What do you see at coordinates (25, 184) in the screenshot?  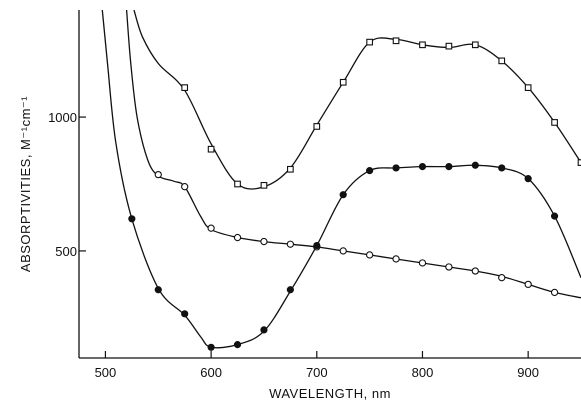 I see `y-axis-title: ABSORPTIVITIES, M⁻¹cm⁻¹` at bounding box center [25, 184].